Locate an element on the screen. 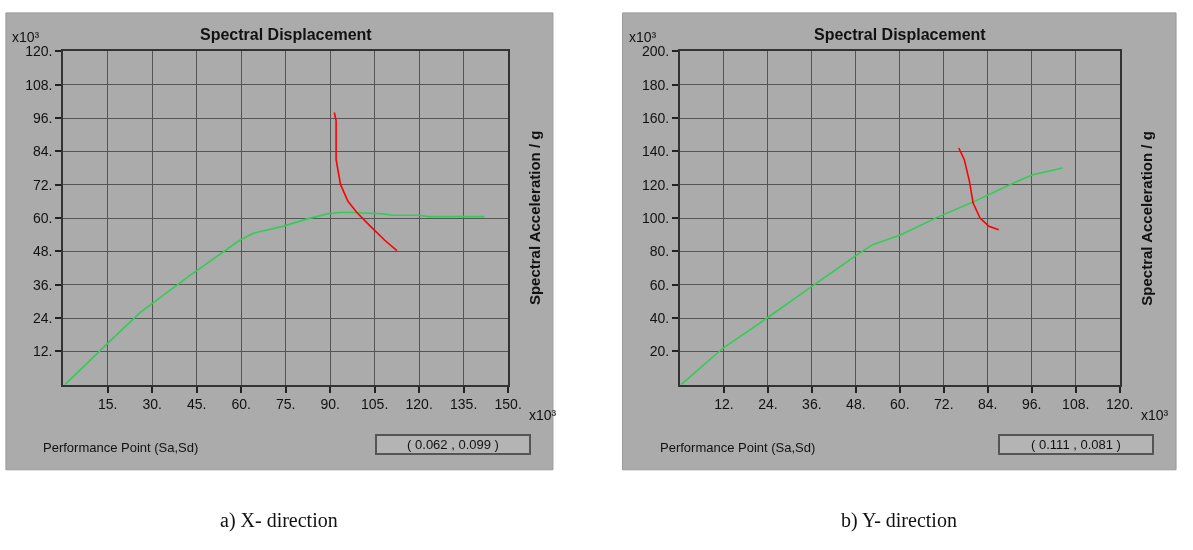  y-tick-label: 48. is located at coordinates (42, 251).